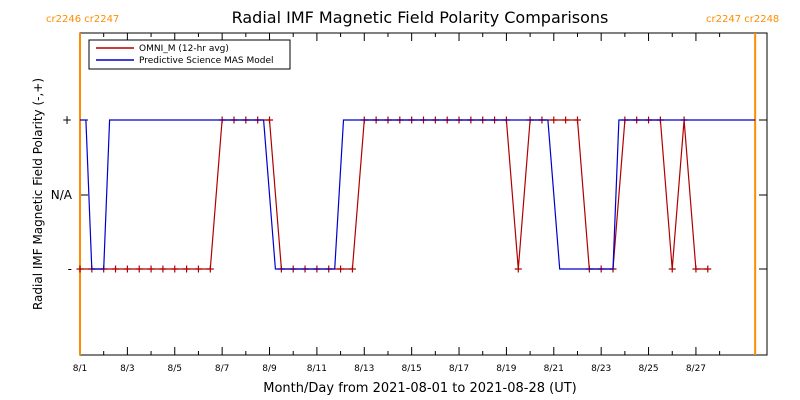  What do you see at coordinates (80, 369) in the screenshot?
I see `x-tick-label: 8/1` at bounding box center [80, 369].